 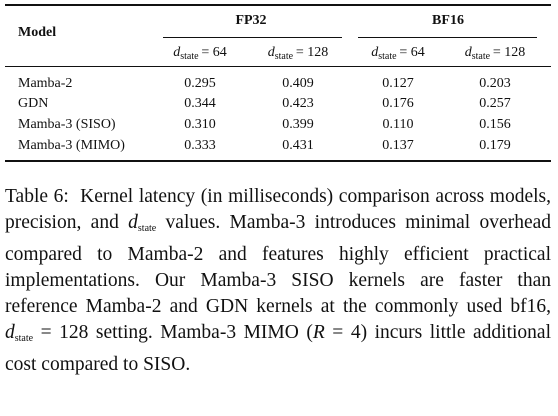 I want to click on caption-math: R, so click(x=319, y=332).